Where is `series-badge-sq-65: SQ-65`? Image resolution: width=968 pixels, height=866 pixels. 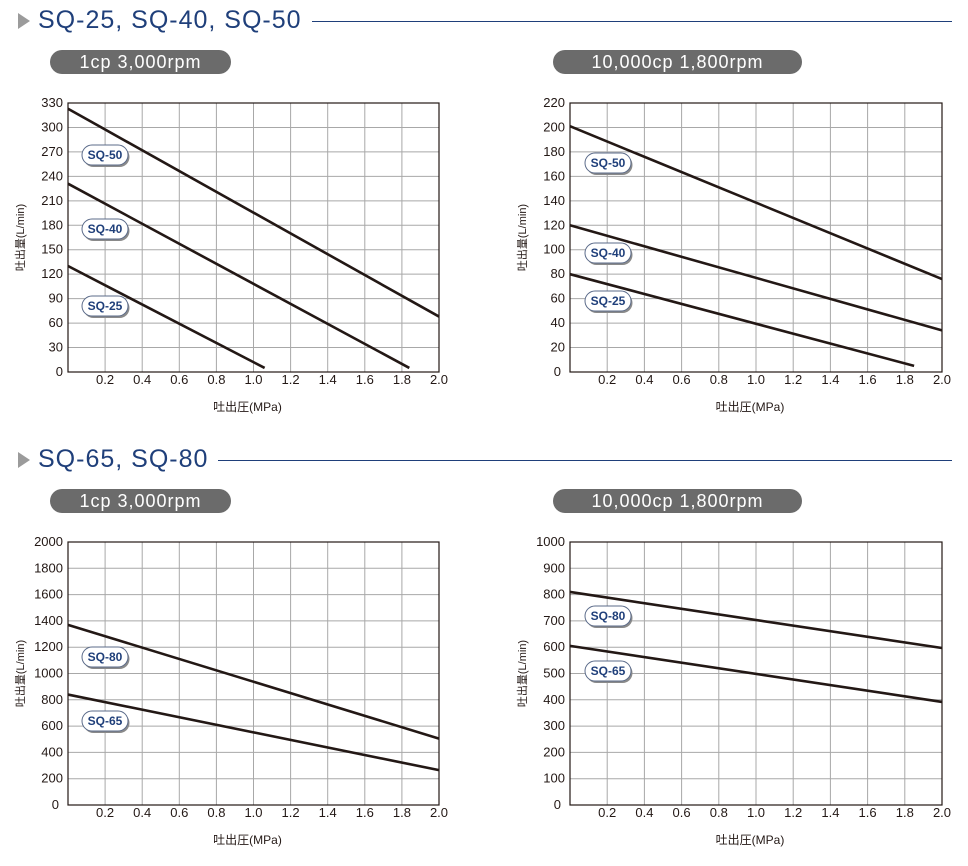 series-badge-sq-65: SQ-65 is located at coordinates (608, 671).